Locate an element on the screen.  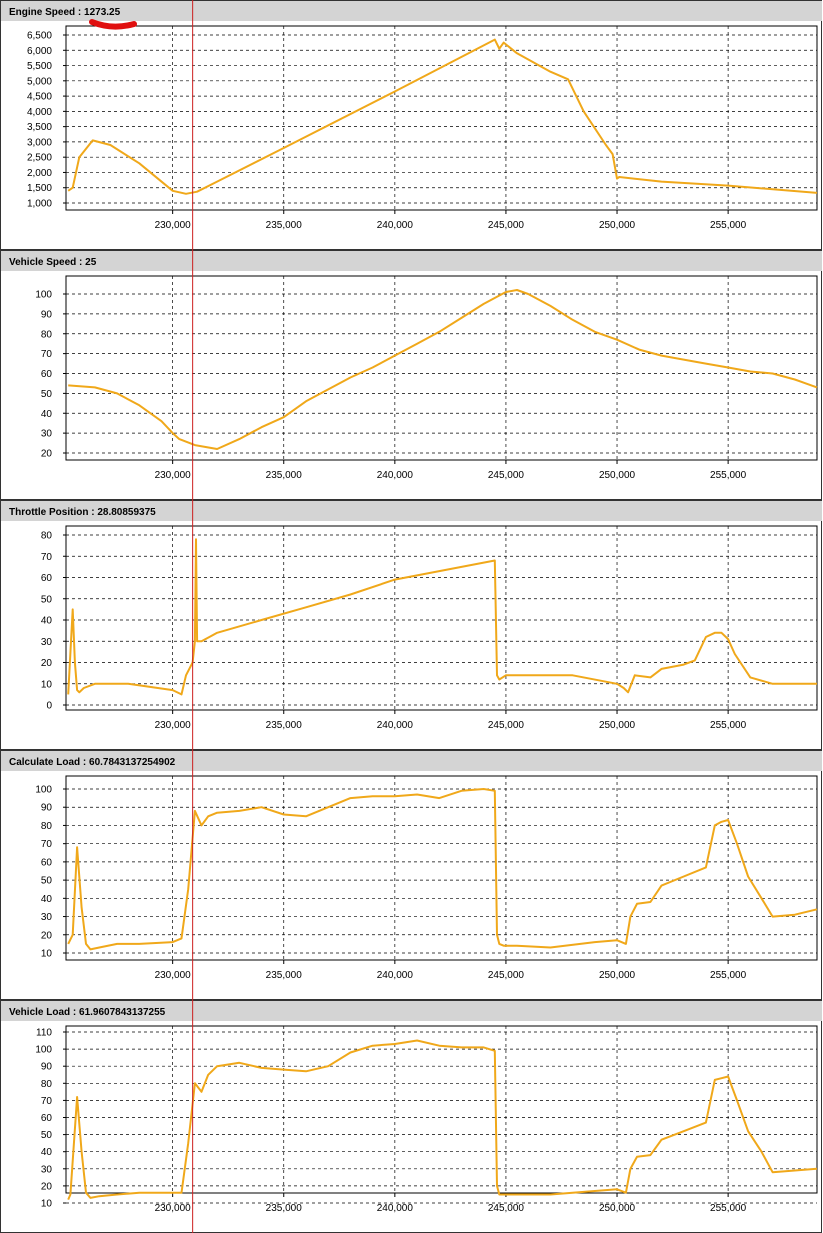
series-line-vehicle-speed is located at coordinates (443, 369).